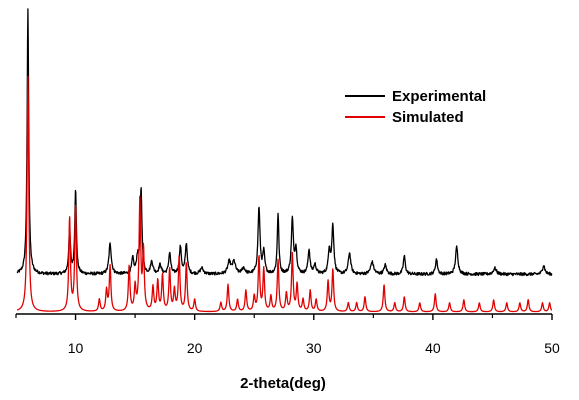 The image size is (579, 400). Describe the element at coordinates (439, 96) in the screenshot. I see `legend-label-experimental: Experimental` at that location.